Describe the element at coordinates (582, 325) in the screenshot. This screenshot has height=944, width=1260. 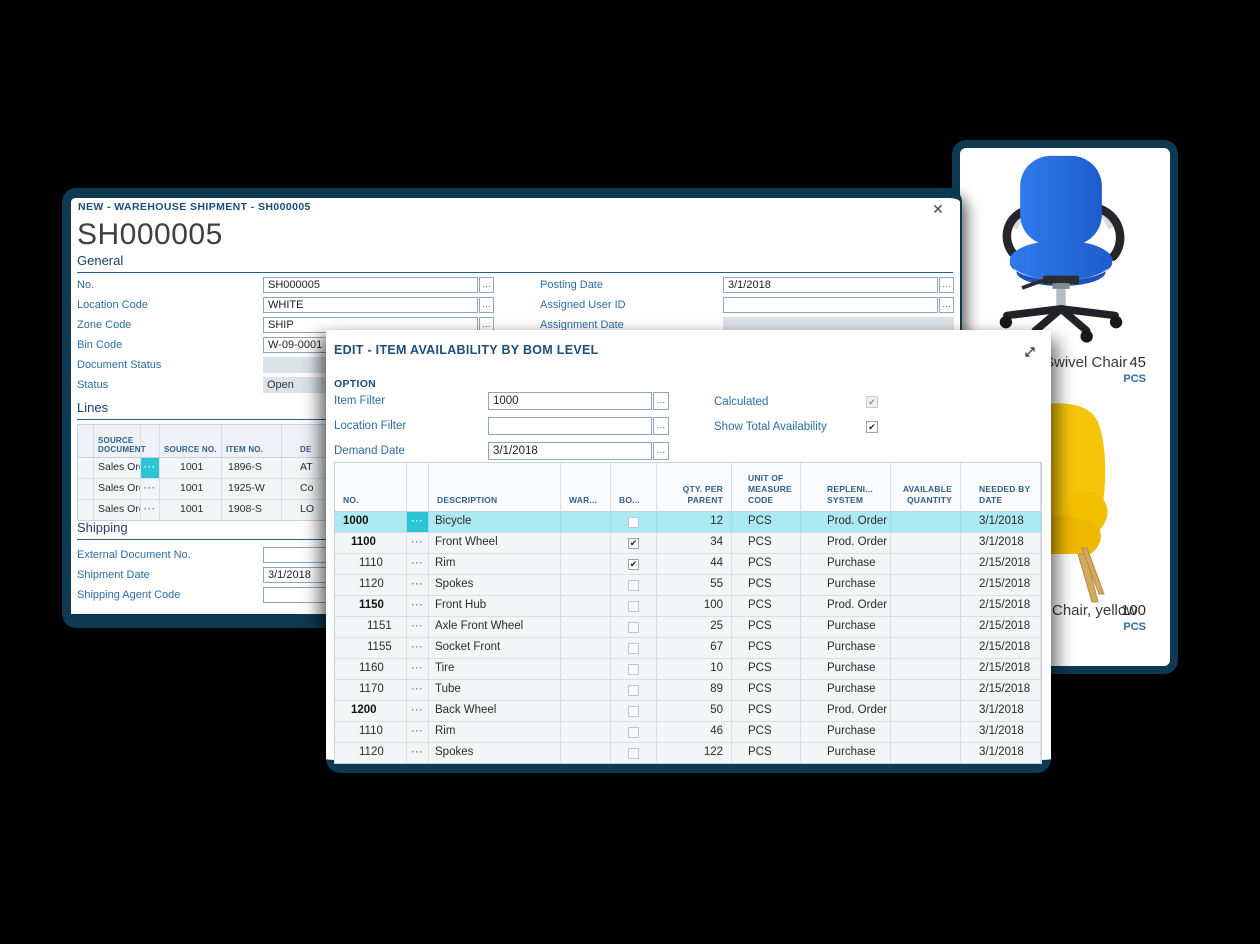
I see `field-label: Assignment Date` at that location.